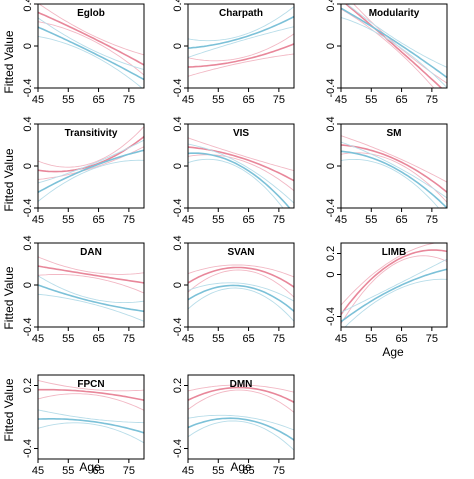  I want to click on series-line-pink-charpath, so click(241, 55).